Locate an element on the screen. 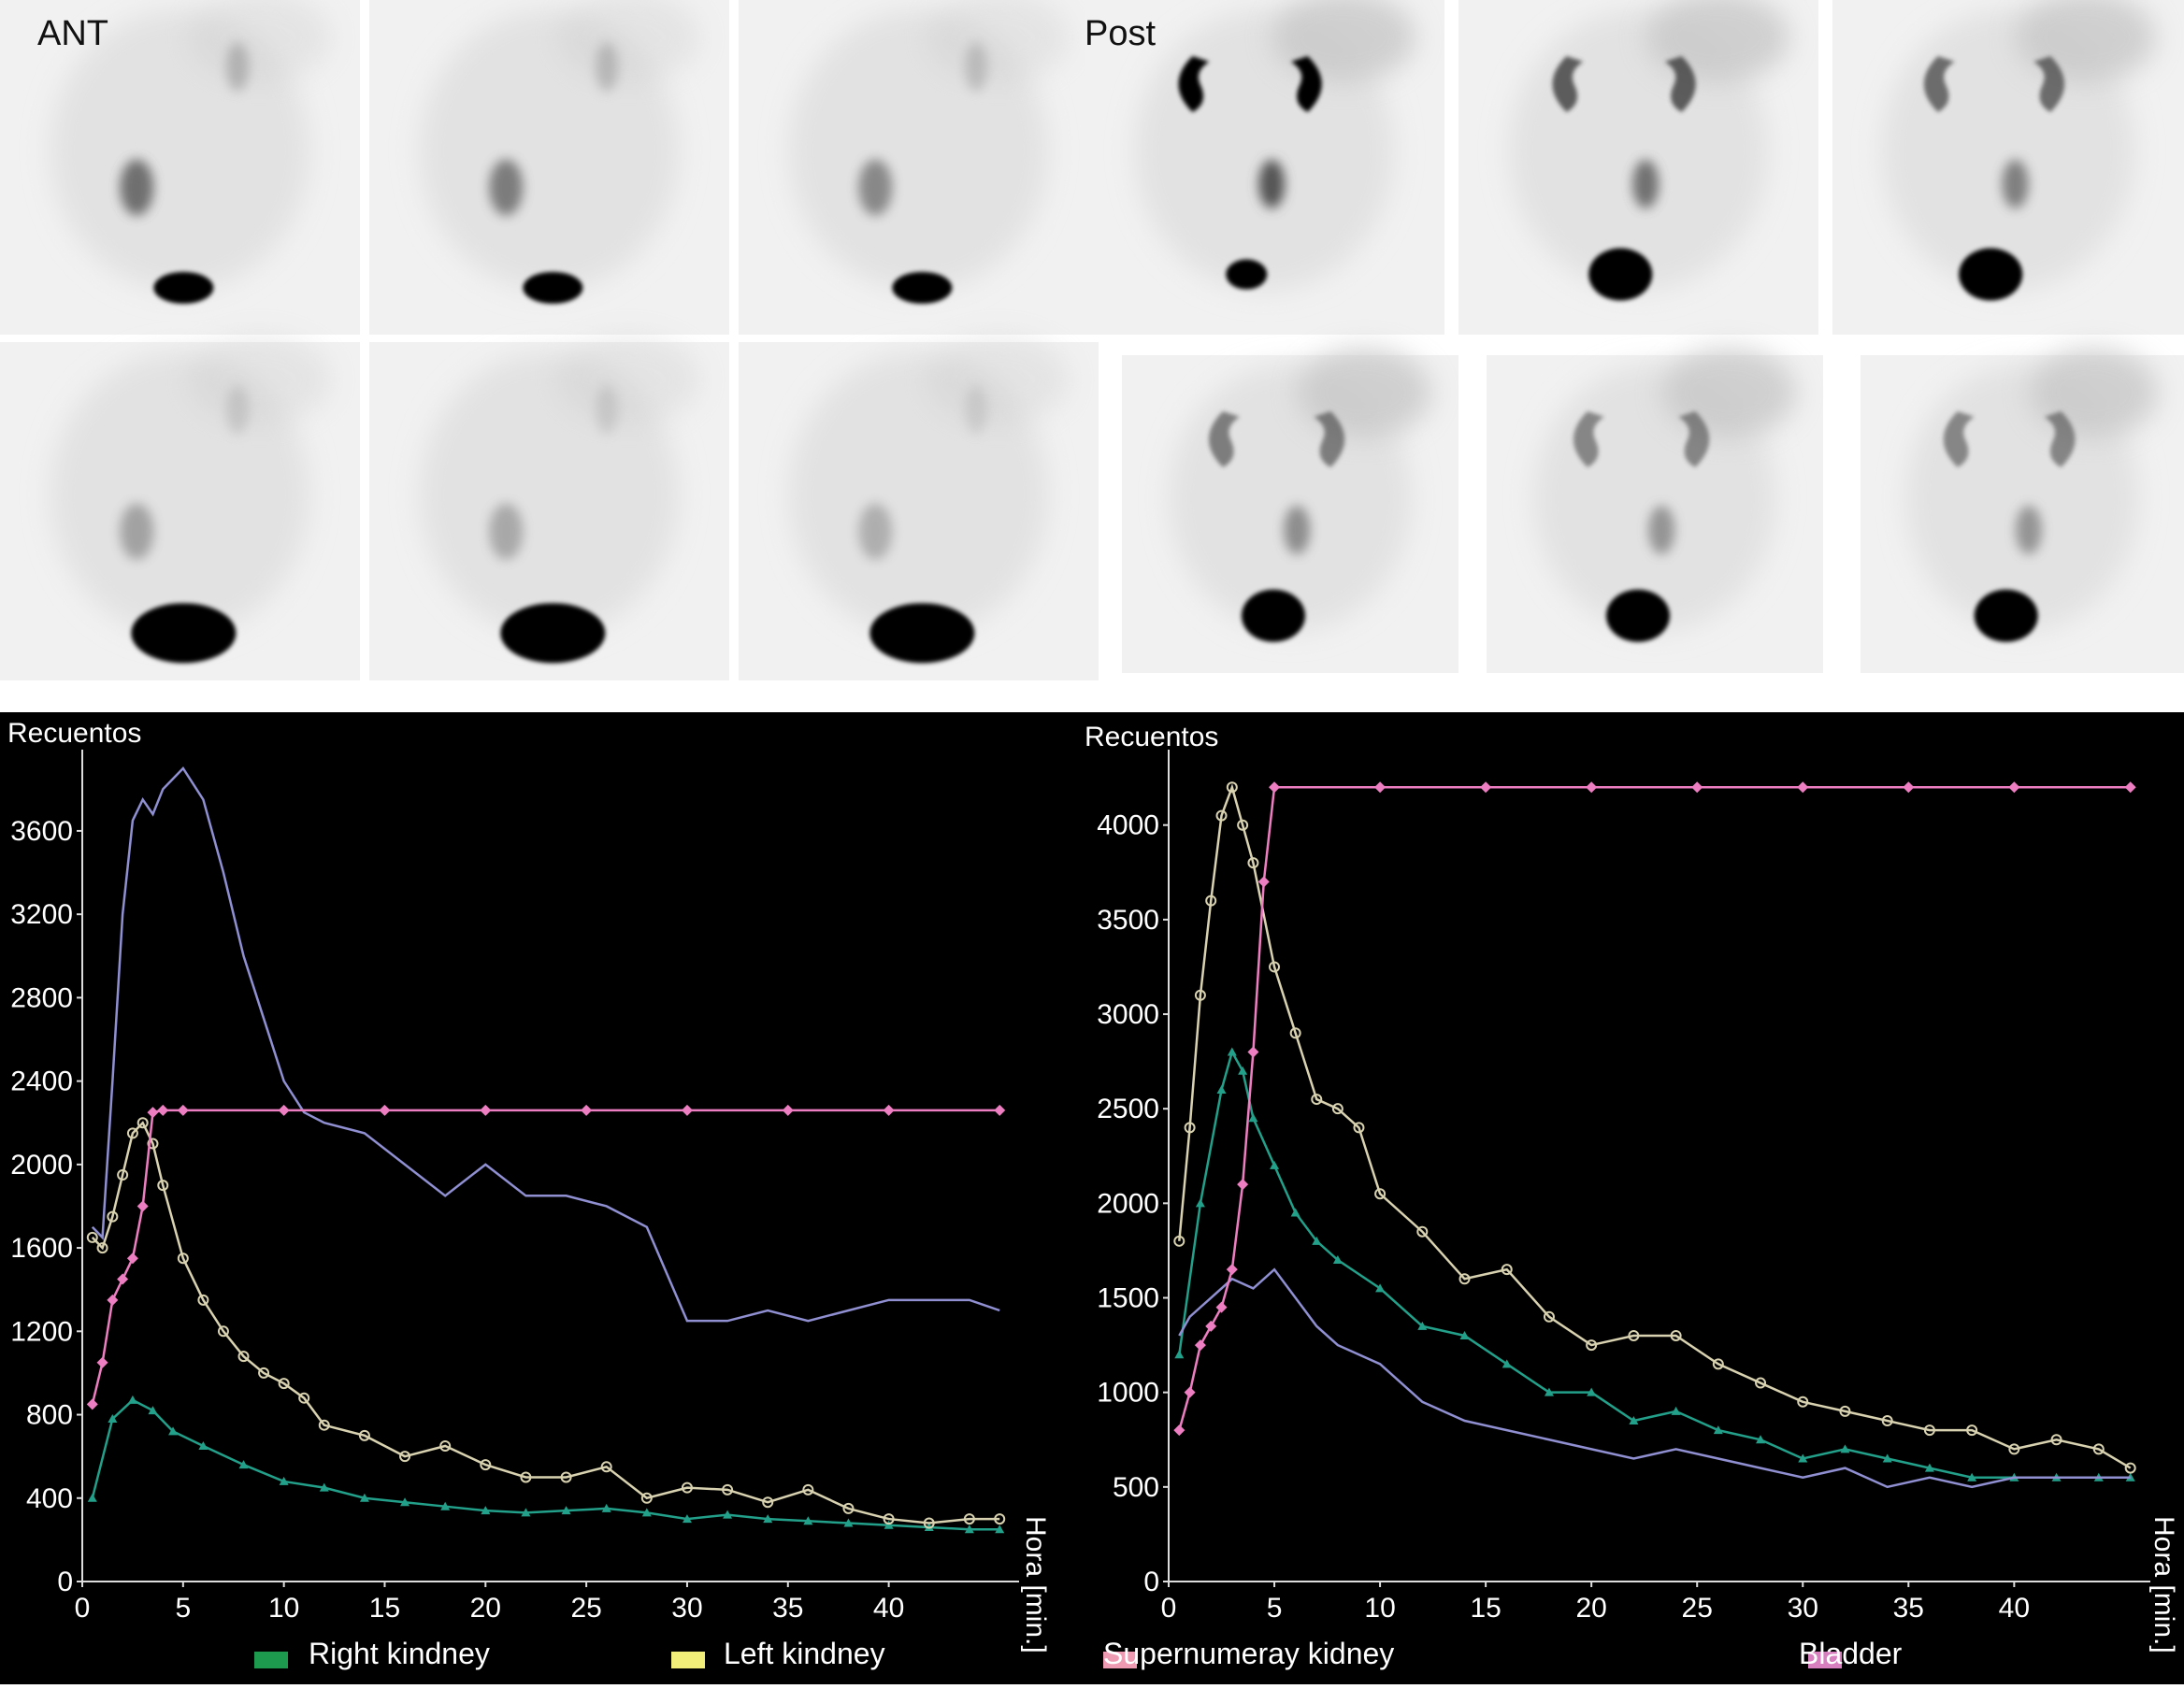 The height and width of the screenshot is (1689, 2184). x-tick-label: 40 is located at coordinates (2014, 1608).